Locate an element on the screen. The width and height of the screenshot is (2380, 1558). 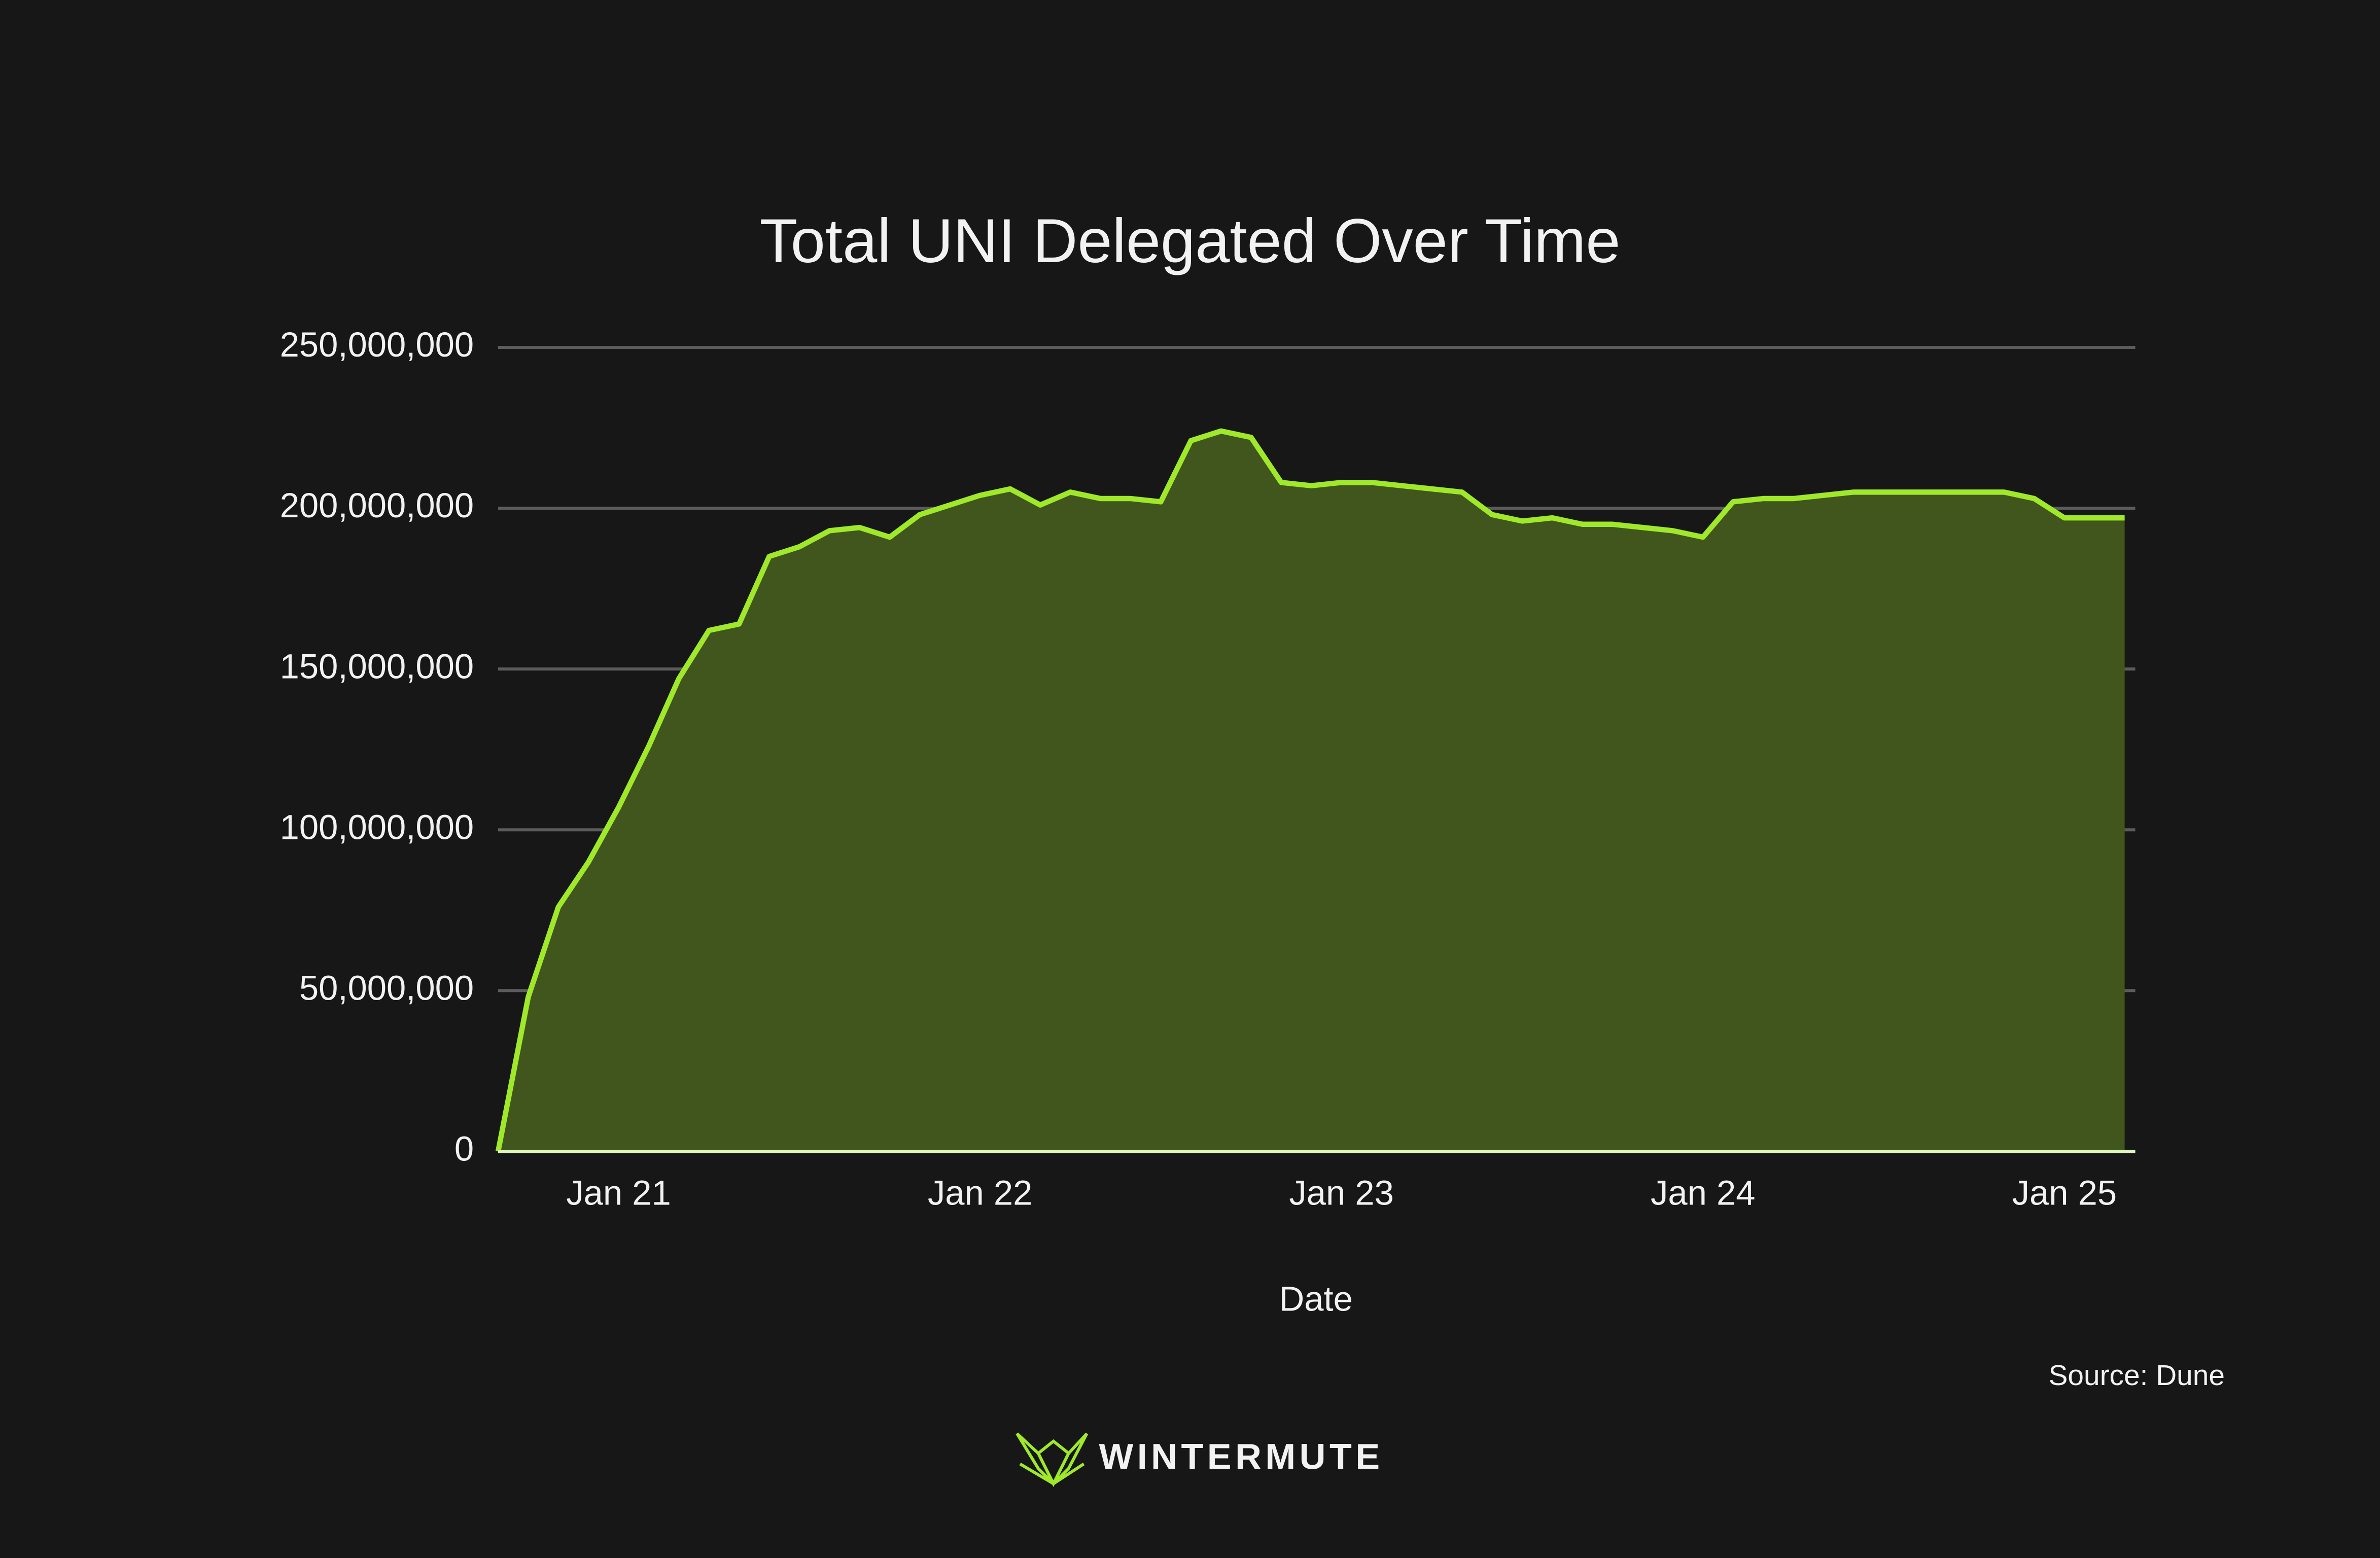
source-note: Source: Dune is located at coordinates (2137, 1376).